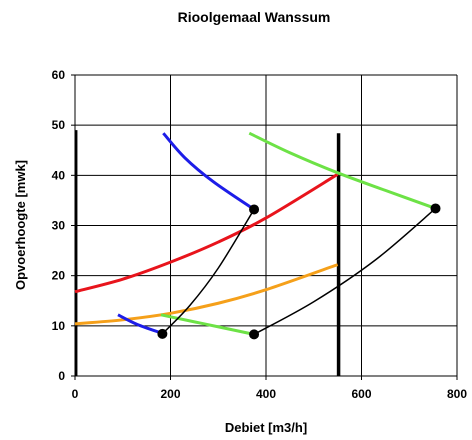 The height and width of the screenshot is (440, 472). I want to click on x-axis-label: Debiet [m3/h], so click(266, 427).